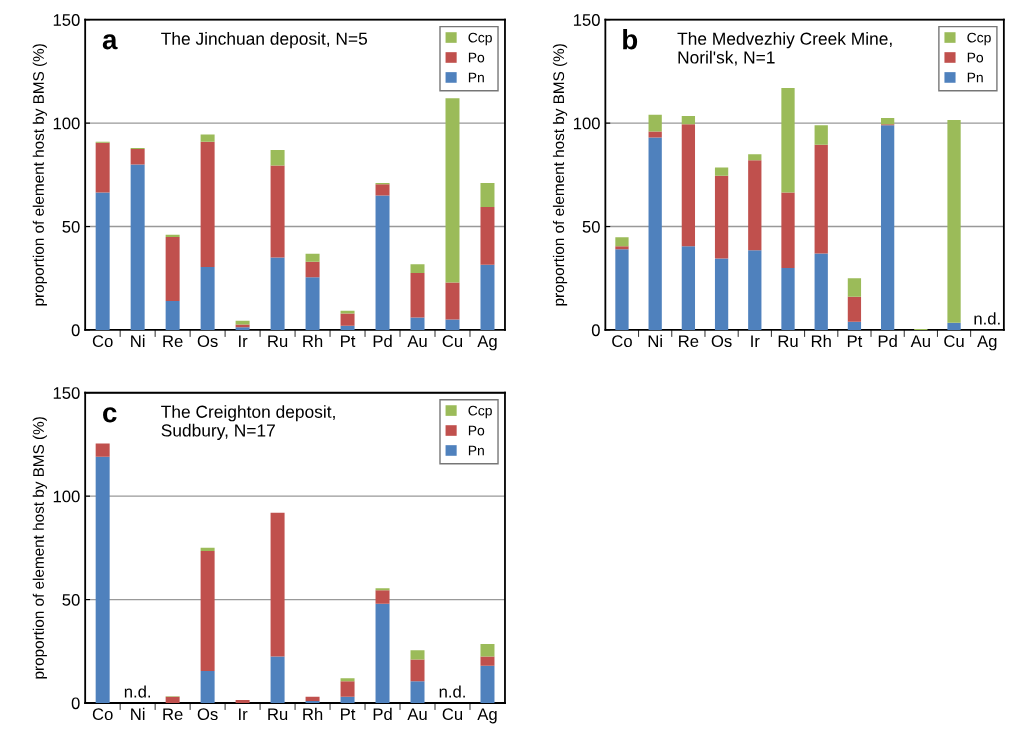  What do you see at coordinates (348, 341) in the screenshot?
I see `x-tick-label: Pt` at bounding box center [348, 341].